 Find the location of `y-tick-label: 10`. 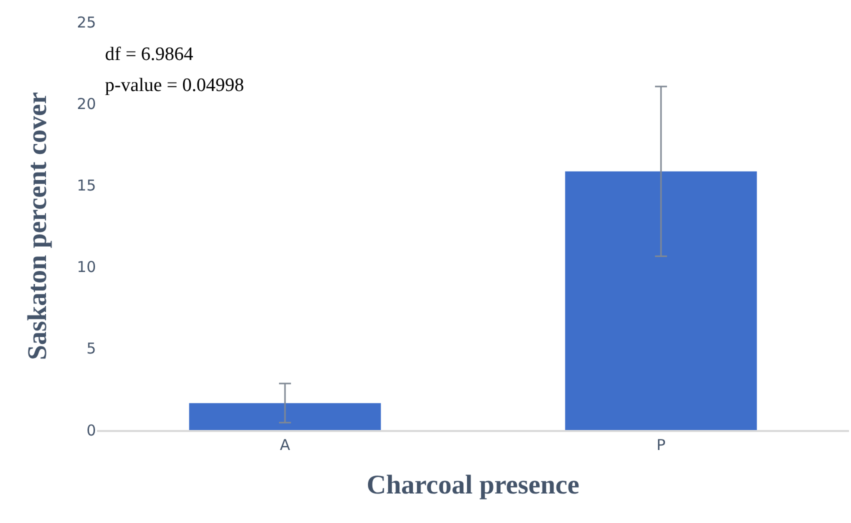

y-tick-label: 10 is located at coordinates (86, 267).